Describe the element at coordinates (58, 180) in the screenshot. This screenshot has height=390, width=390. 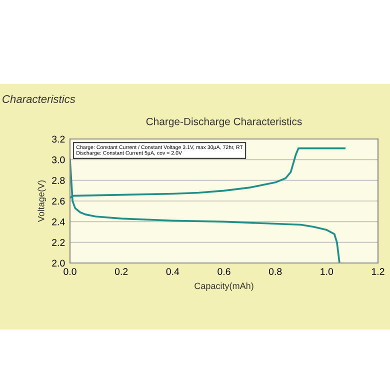
I see `y-tick-label: 2.8` at that location.